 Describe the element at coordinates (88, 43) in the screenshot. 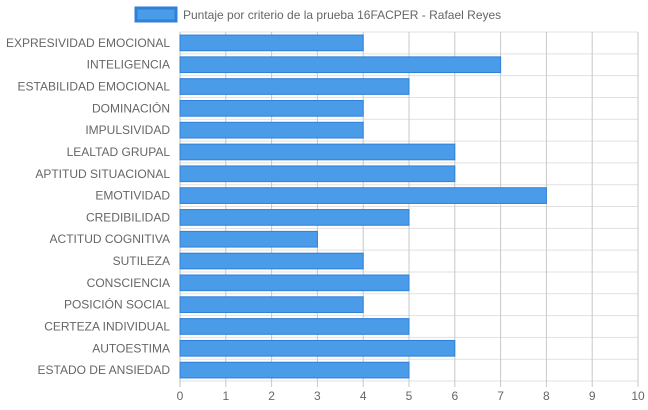

I see `category-label: EXPRESIVIDAD EMOCIONAL` at that location.